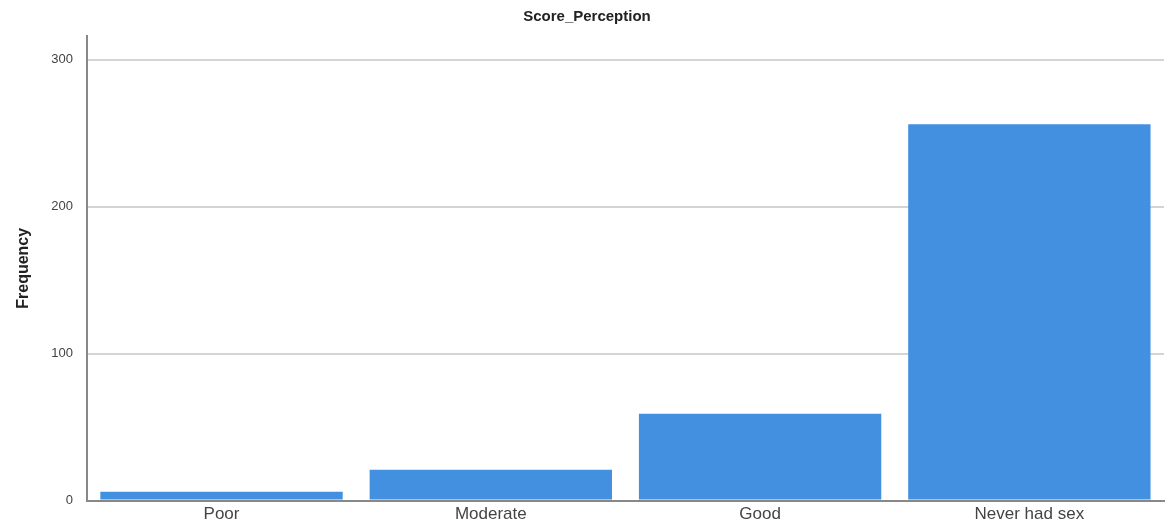  What do you see at coordinates (62, 353) in the screenshot?
I see `y-tick-label: 100` at bounding box center [62, 353].